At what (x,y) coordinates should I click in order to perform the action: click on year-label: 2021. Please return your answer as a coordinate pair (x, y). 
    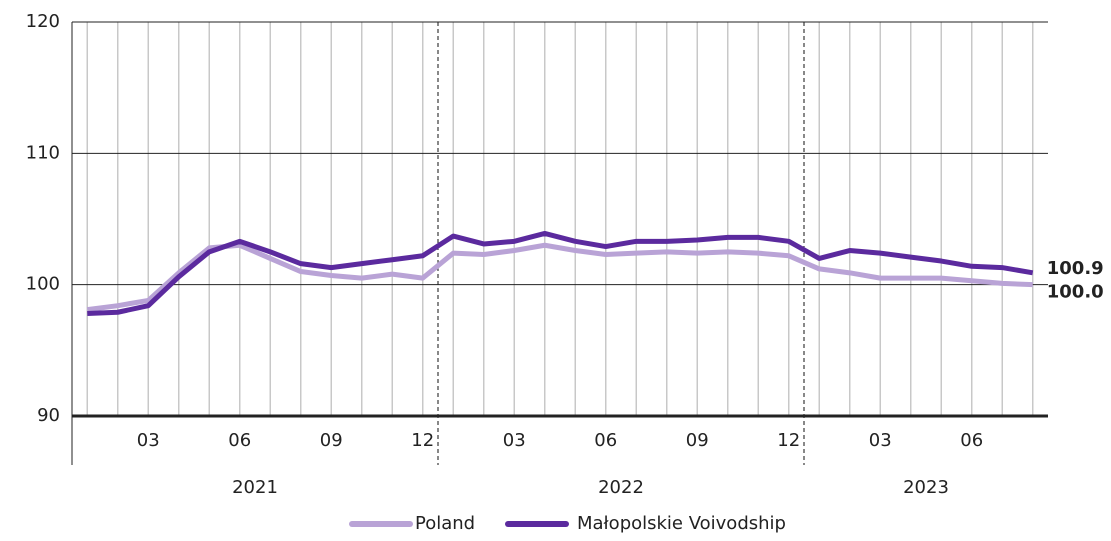
    Looking at the image, I should click on (255, 487).